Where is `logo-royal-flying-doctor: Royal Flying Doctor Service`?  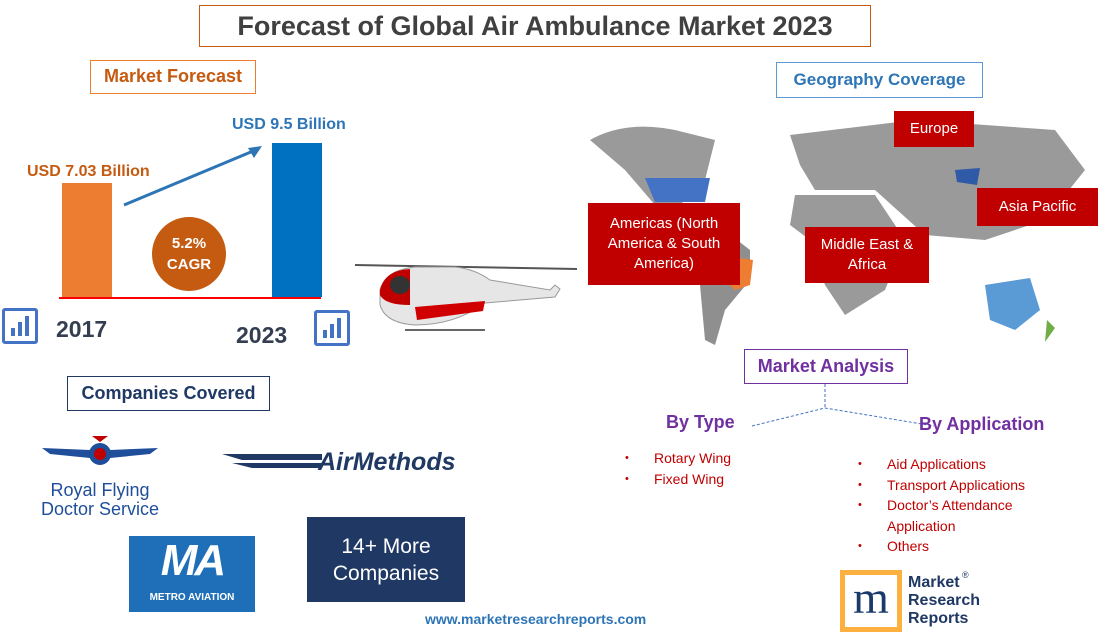 logo-royal-flying-doctor: Royal Flying Doctor Service is located at coordinates (100, 473).